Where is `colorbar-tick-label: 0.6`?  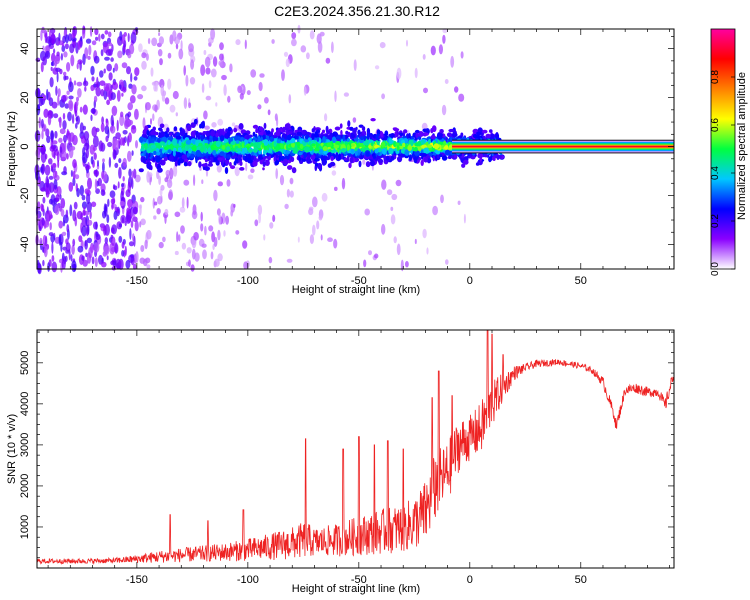 colorbar-tick-label: 0.6 is located at coordinates (715, 125).